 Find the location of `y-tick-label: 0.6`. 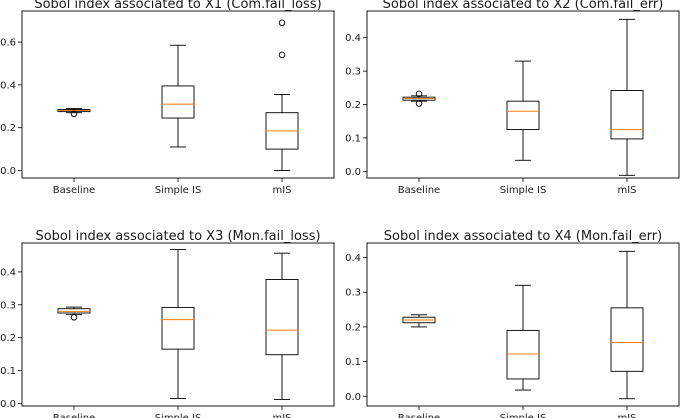

y-tick-label: 0.6 is located at coordinates (8, 43).